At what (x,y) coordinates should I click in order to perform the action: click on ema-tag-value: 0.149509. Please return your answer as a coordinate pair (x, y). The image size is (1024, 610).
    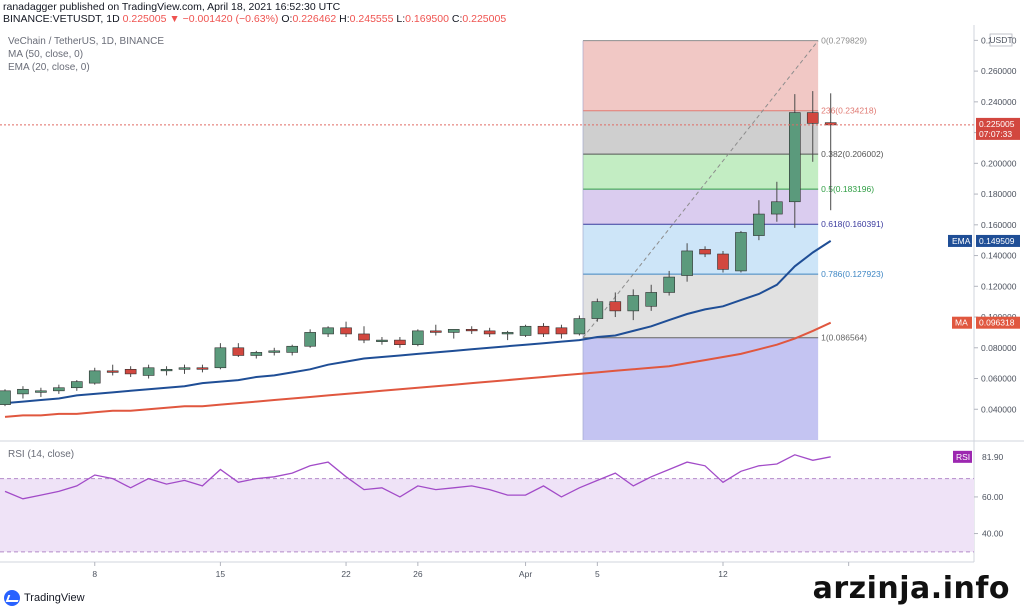
    Looking at the image, I should click on (997, 241).